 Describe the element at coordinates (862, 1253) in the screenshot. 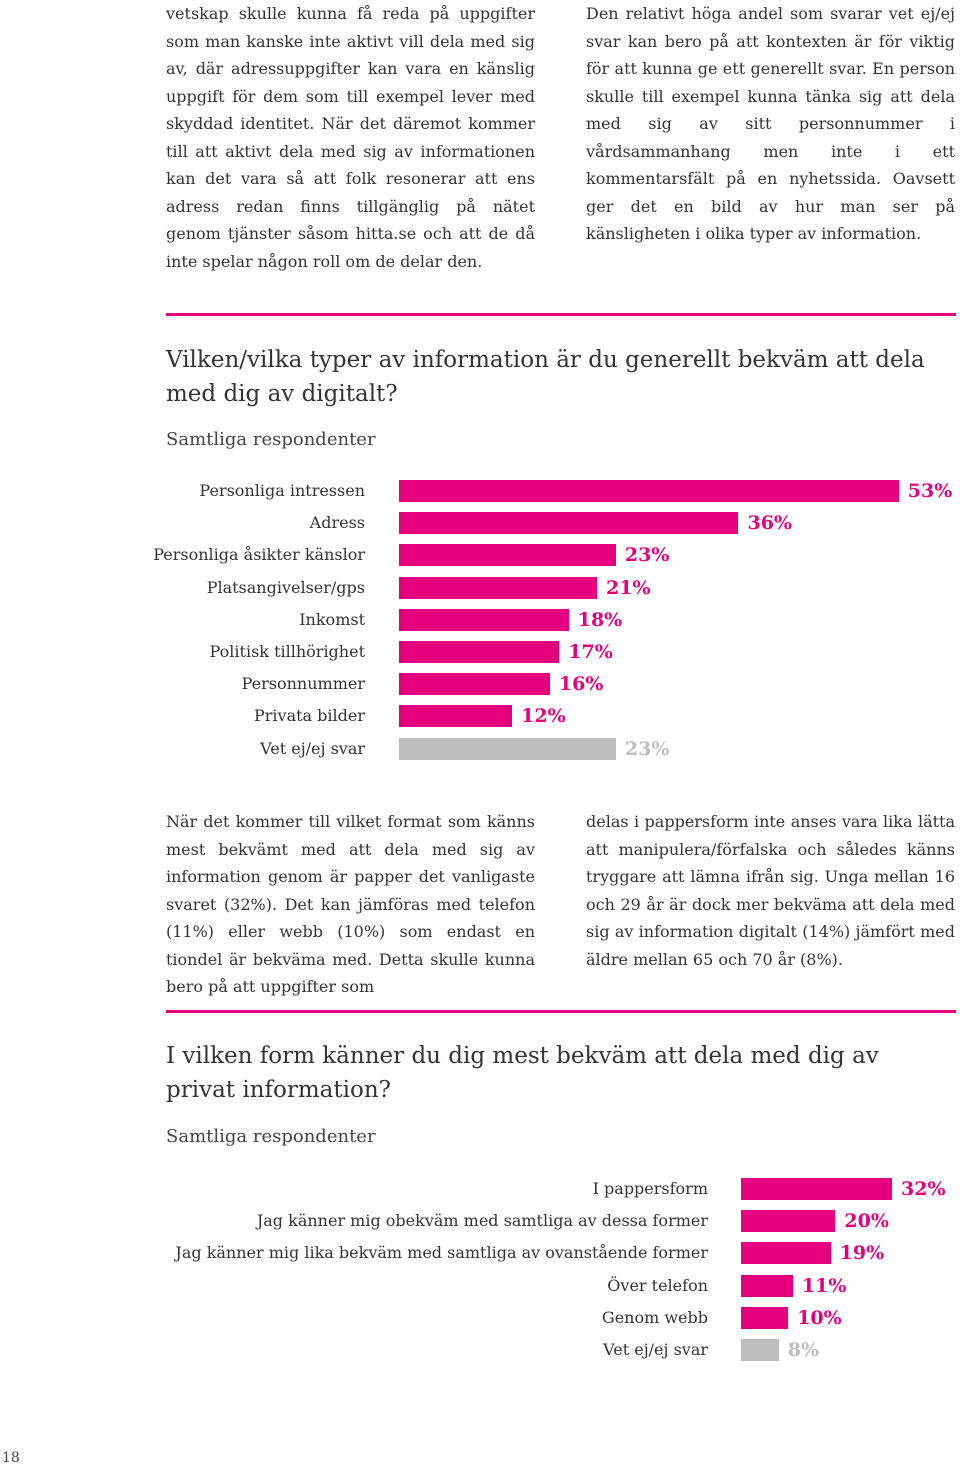

I see `value-label: 19%` at that location.